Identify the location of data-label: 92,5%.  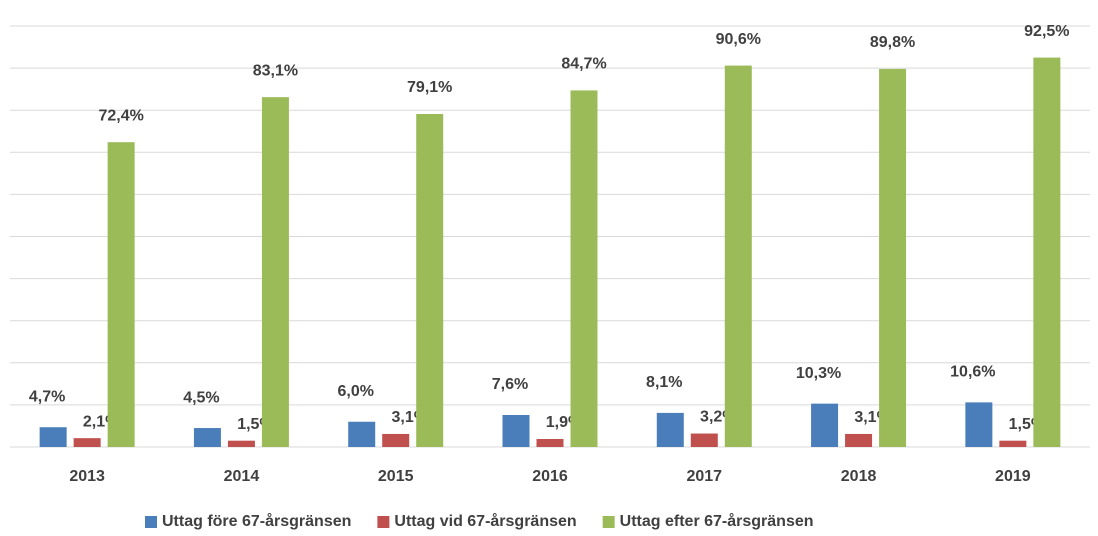
(1046, 31).